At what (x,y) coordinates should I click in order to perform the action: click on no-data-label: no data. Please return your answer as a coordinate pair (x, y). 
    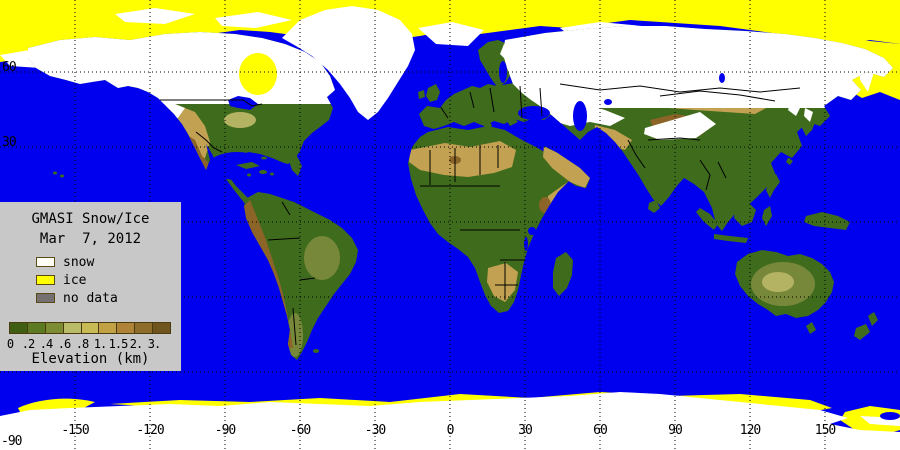
    Looking at the image, I should click on (90, 298).